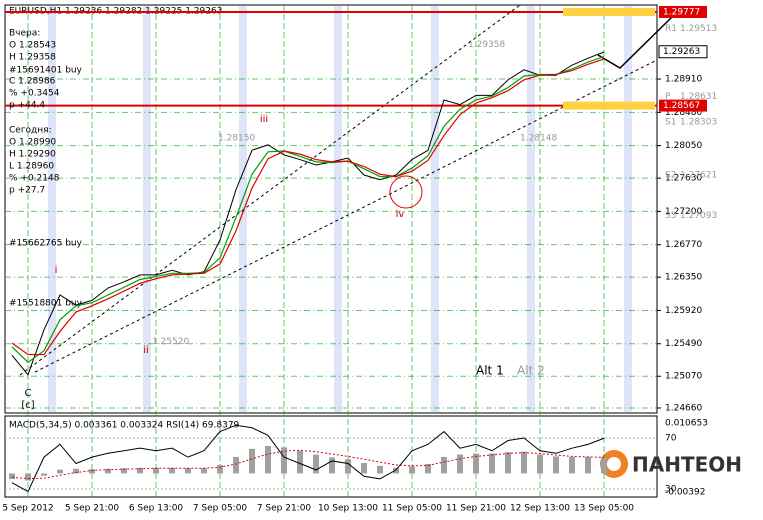 This screenshot has height=520, width=763. I want to click on x-tick-label: 10 Sep 13:00, so click(348, 509).